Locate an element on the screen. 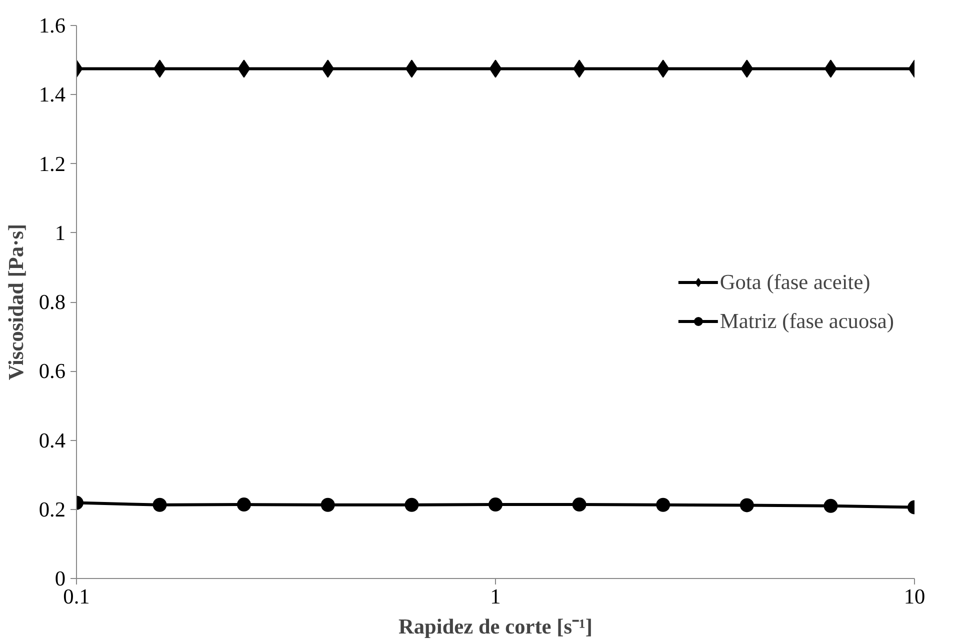  y-tick-label: 1.6 is located at coordinates (52, 26).